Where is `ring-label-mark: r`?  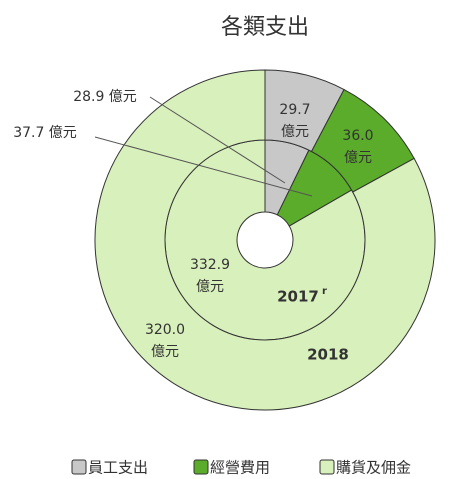 ring-label-mark: r is located at coordinates (324, 291).